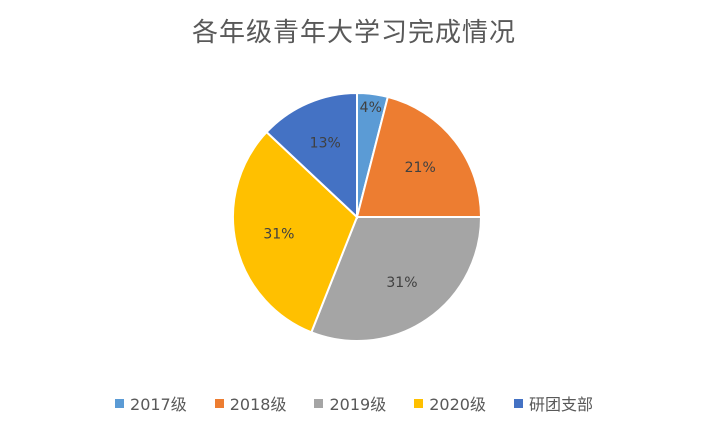 This screenshot has height=429, width=708. I want to click on legend-item-4: 2020级, so click(450, 403).